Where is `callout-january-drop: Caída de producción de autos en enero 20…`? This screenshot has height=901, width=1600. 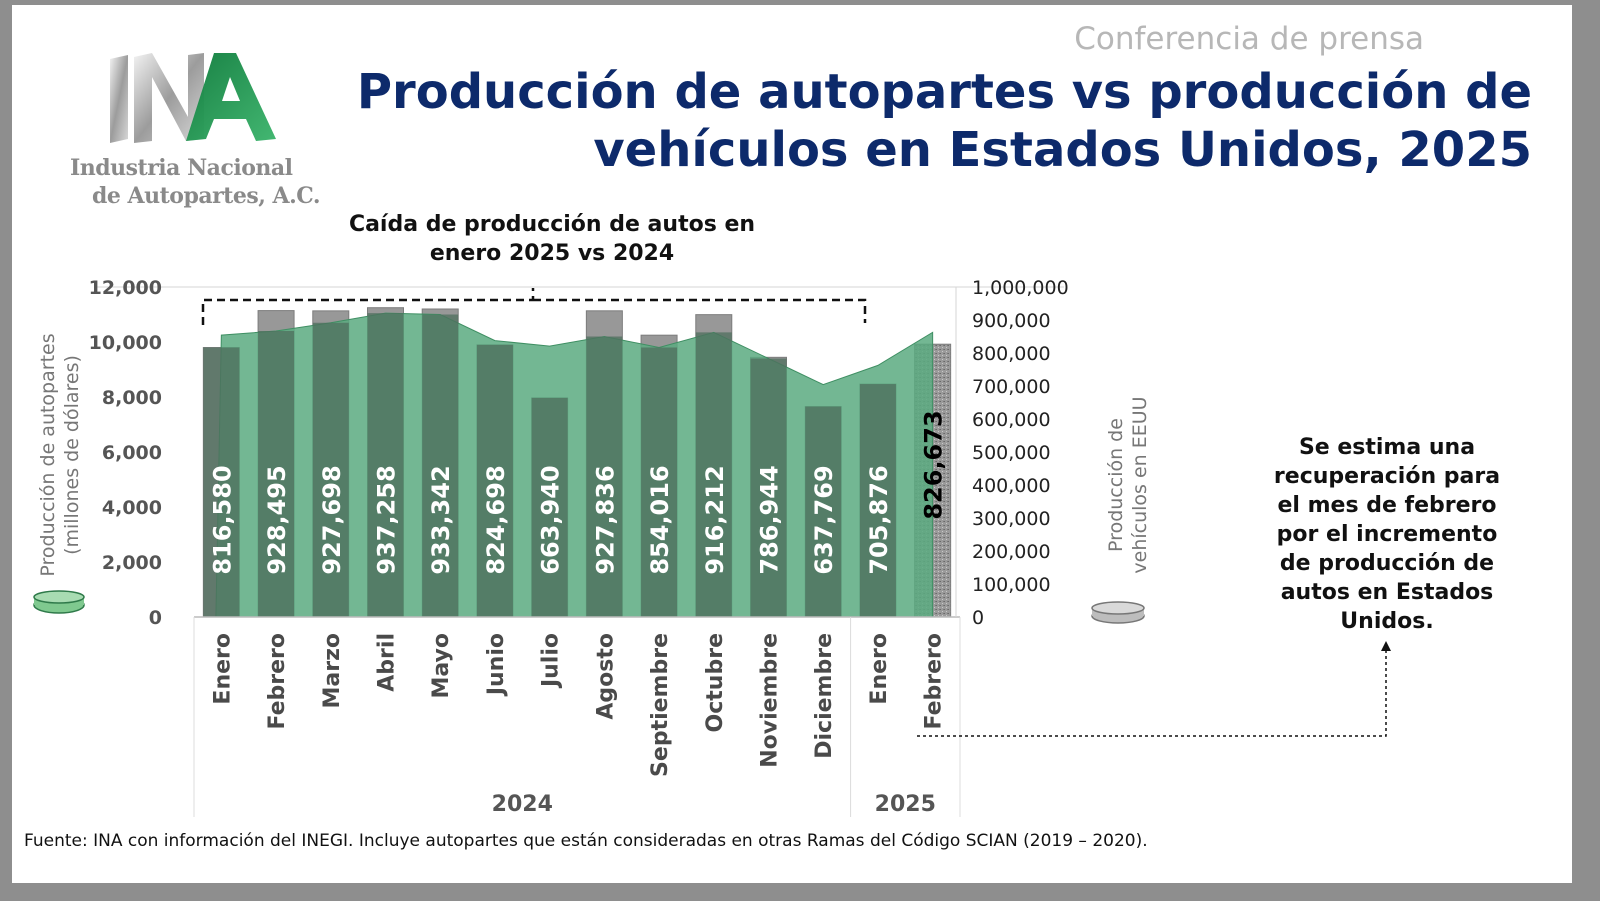
callout-january-drop: Caída de producción de autos en enero 20… is located at coordinates (552, 239).